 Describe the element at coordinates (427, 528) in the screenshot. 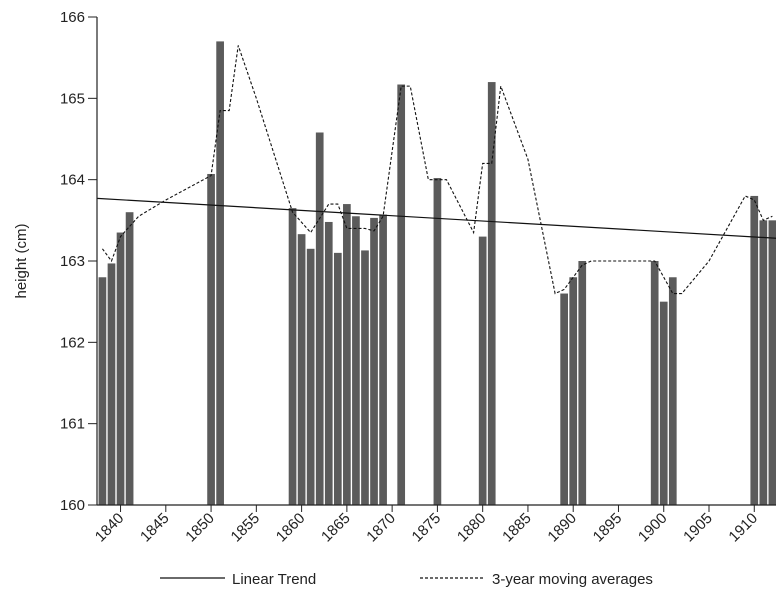

I see `x-tick-label: 1875` at that location.